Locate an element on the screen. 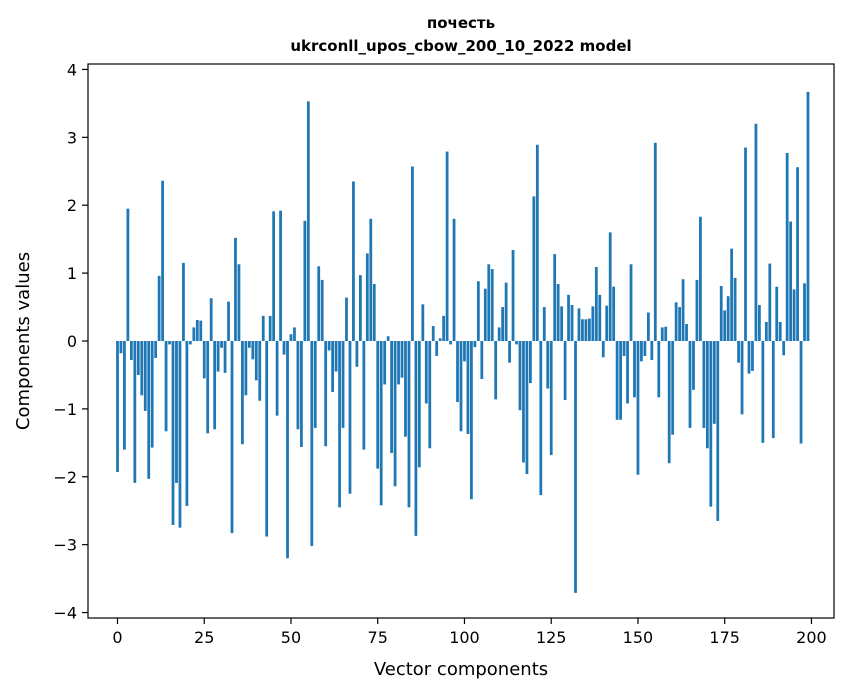  x-axis-label: Vector components is located at coordinates (461, 669).